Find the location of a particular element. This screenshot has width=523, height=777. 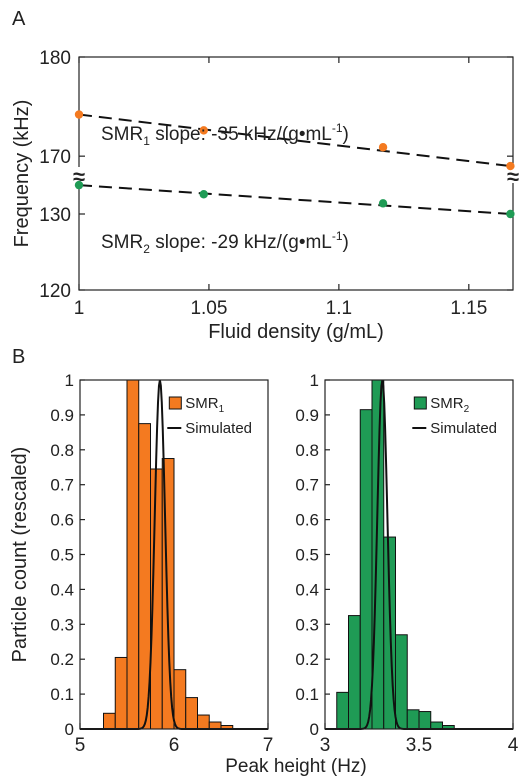

xtick-label-smr1-1: 6 is located at coordinates (174, 745).